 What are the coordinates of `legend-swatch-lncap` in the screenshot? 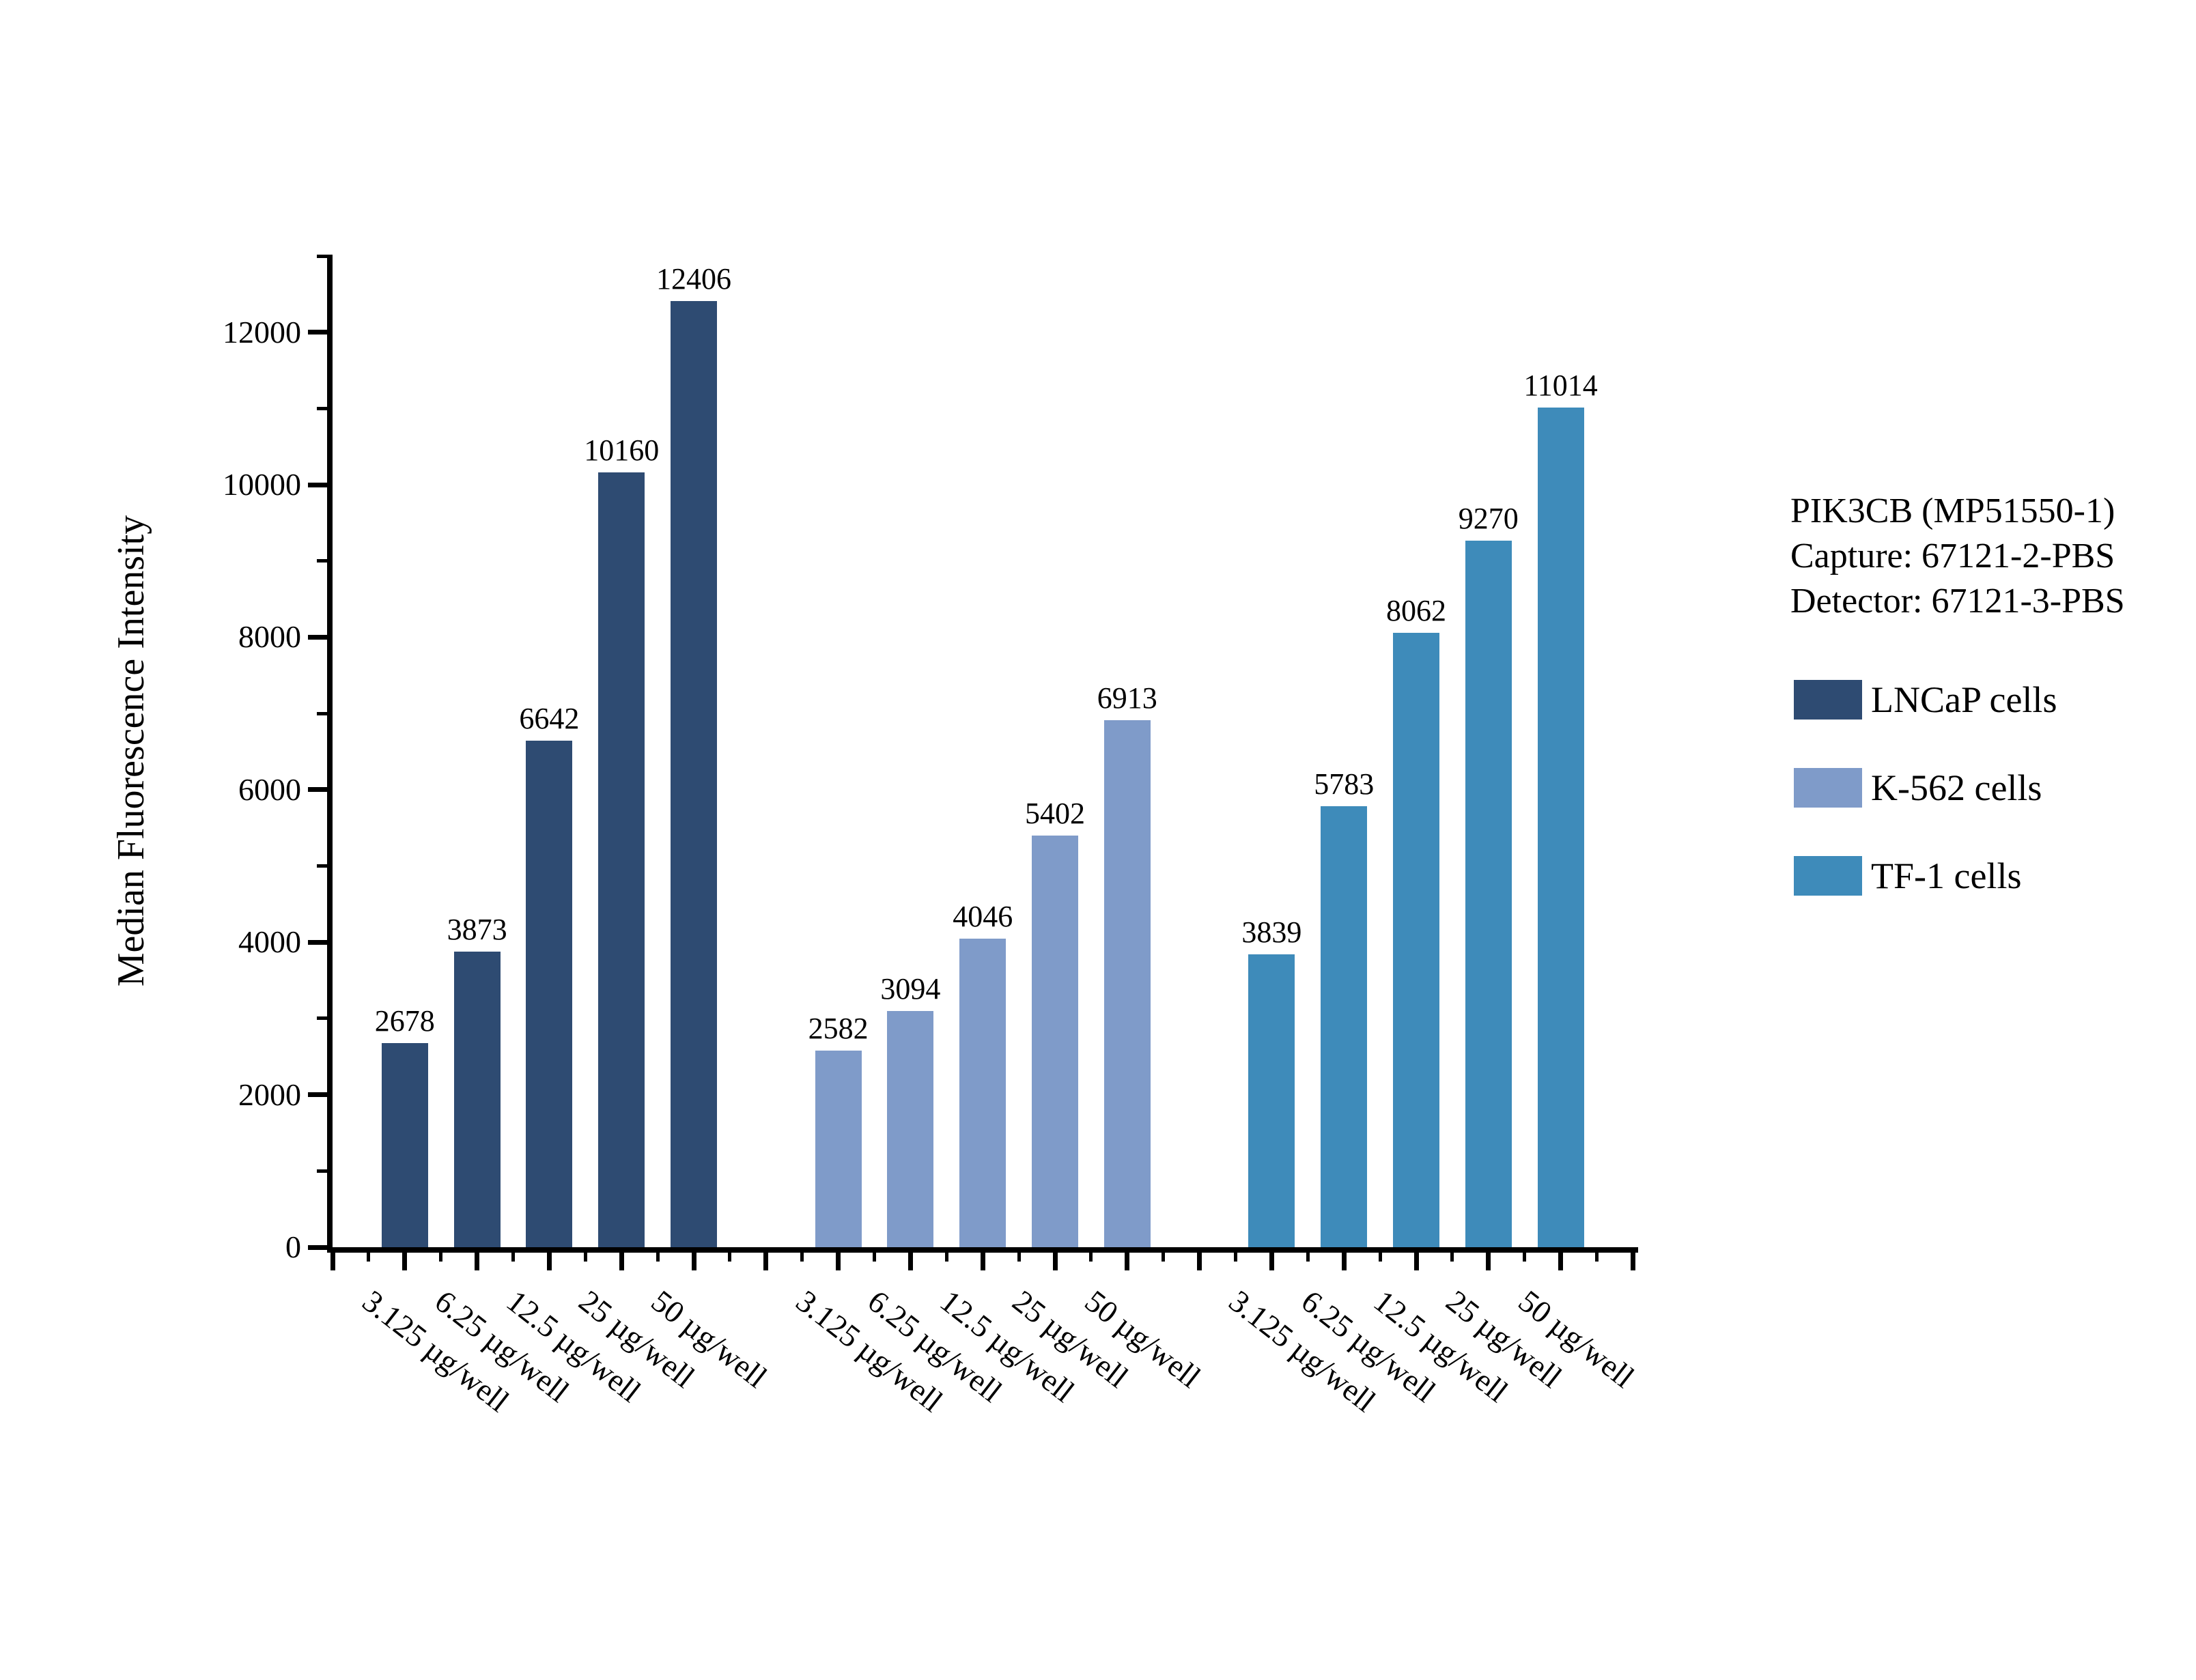 It's located at (1828, 700).